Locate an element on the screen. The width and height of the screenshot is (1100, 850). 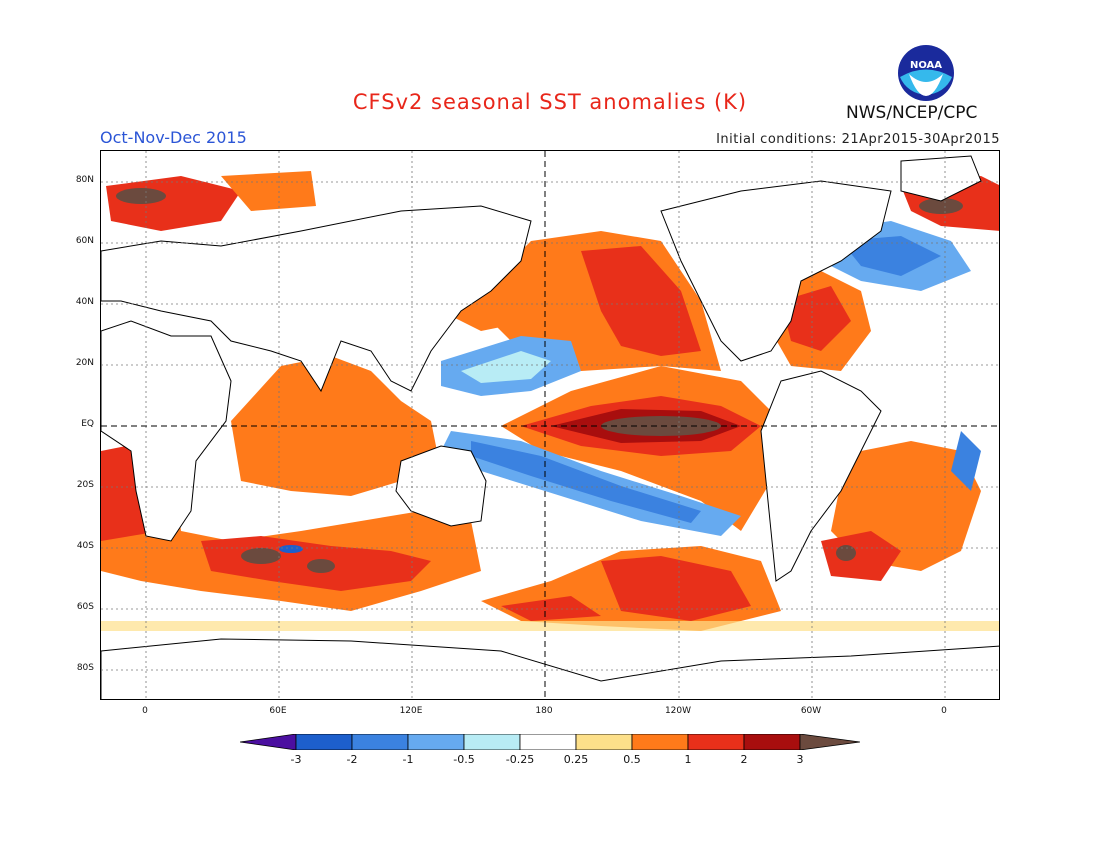
lat-label-60s: 60S is located at coordinates (85, 607).